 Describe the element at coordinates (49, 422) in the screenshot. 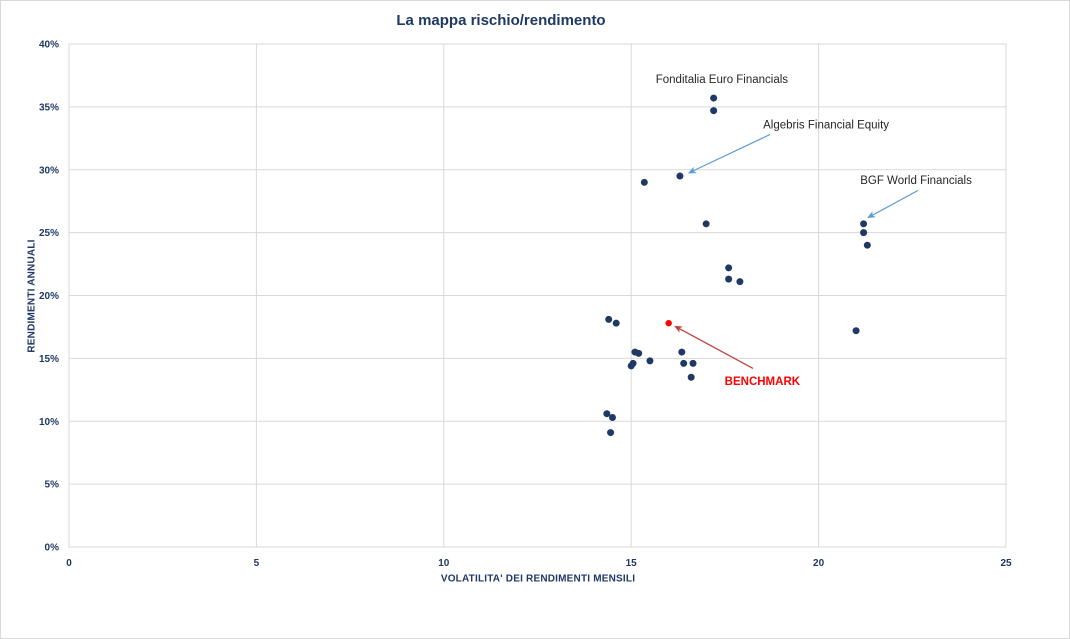

I see `y-tick-label: 10%` at that location.